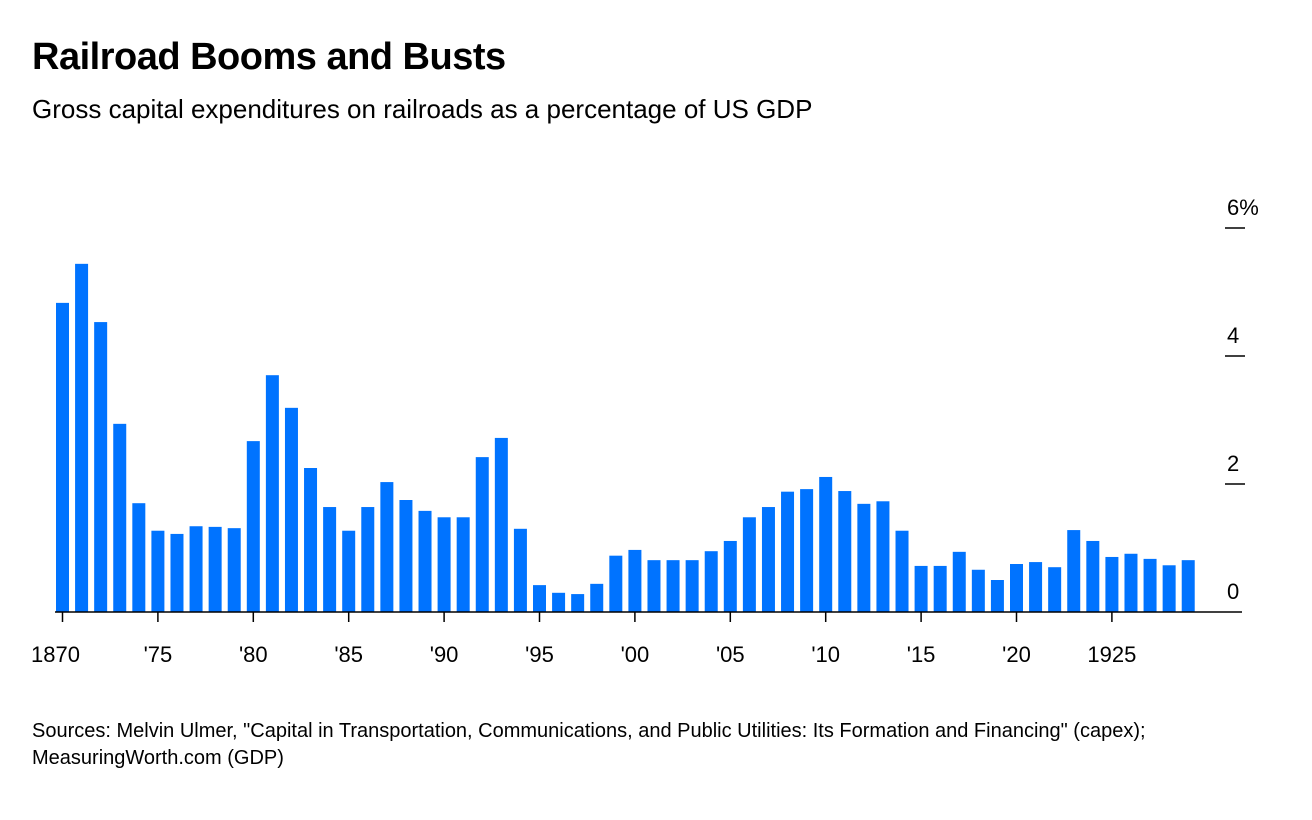  I want to click on x-tick-label: '80, so click(253, 654).